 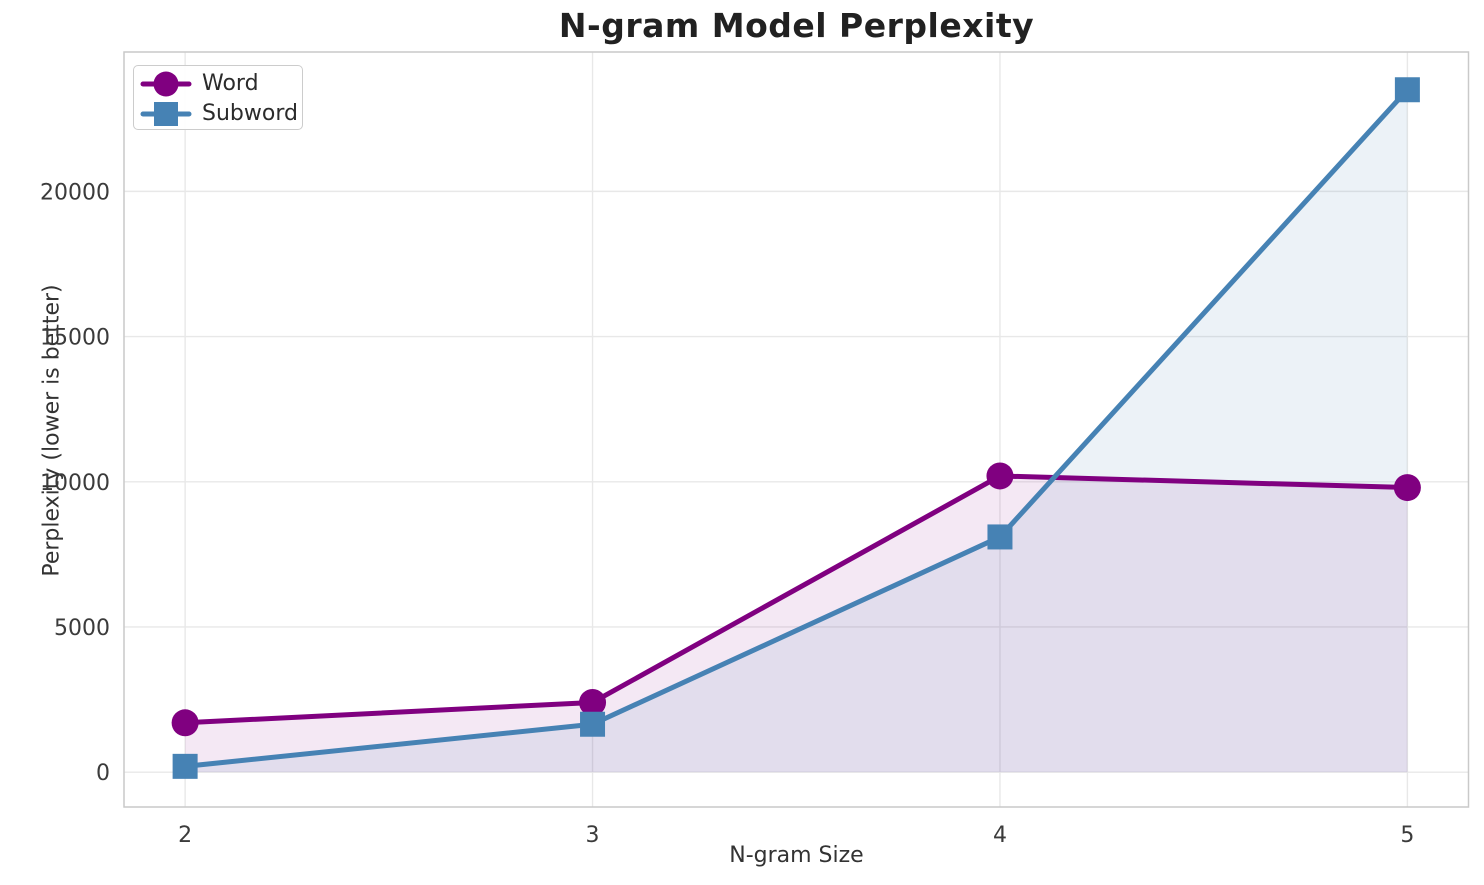 I want to click on x-tick-label: 4, so click(x=1000, y=835).